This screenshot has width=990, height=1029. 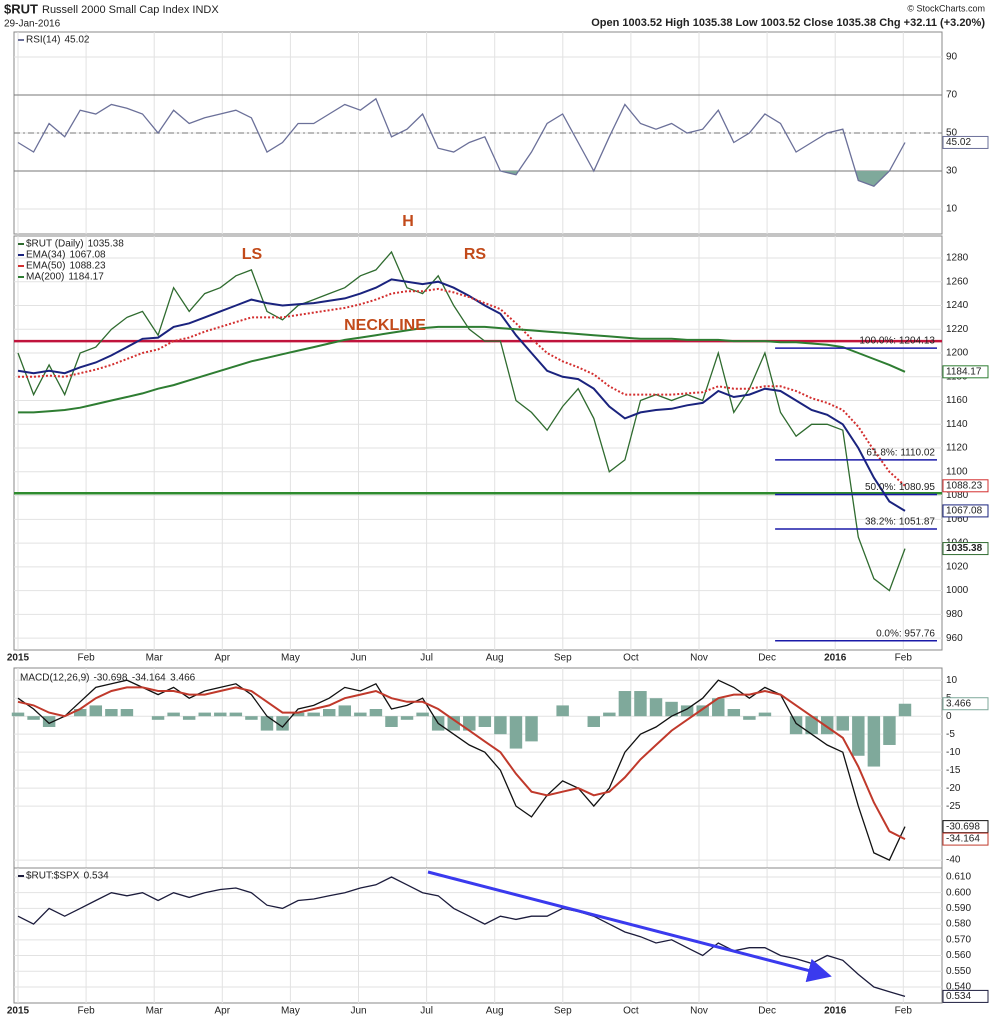 What do you see at coordinates (87, 266) in the screenshot?
I see `legend-value: 1088.23` at bounding box center [87, 266].